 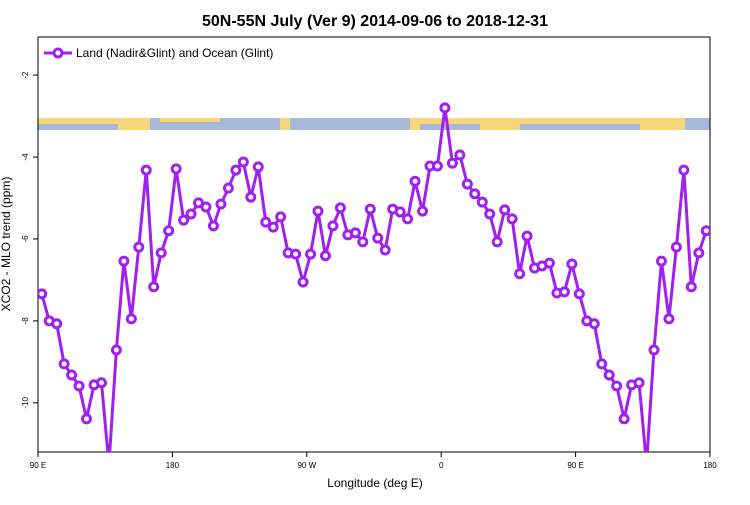 What do you see at coordinates (58, 53) in the screenshot?
I see `legend-marker` at bounding box center [58, 53].